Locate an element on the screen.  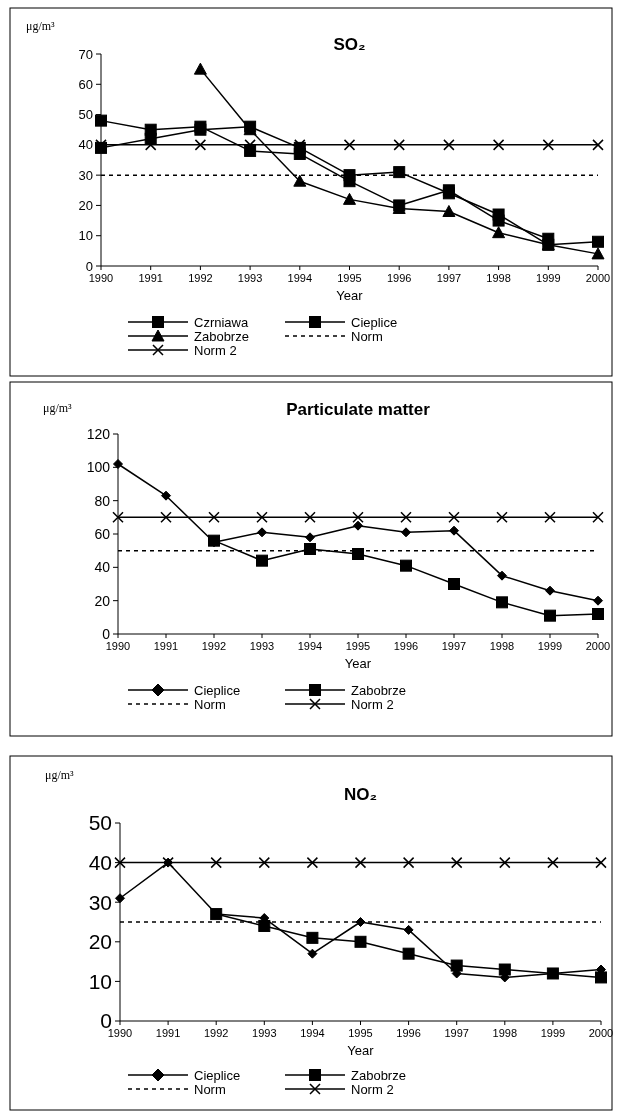
y-tick-label: 100 is located at coordinates (98, 467).